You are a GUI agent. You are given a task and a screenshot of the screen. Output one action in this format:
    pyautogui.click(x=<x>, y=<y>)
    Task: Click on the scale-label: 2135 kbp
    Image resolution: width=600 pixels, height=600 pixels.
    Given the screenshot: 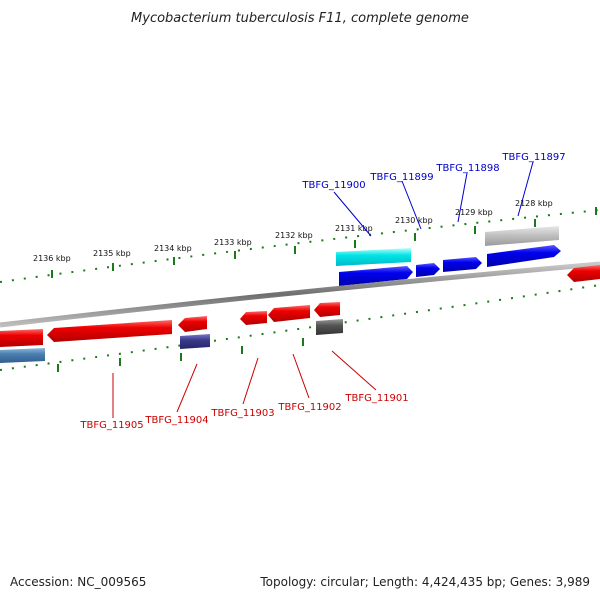 What is the action you would take?
    pyautogui.click(x=112, y=253)
    